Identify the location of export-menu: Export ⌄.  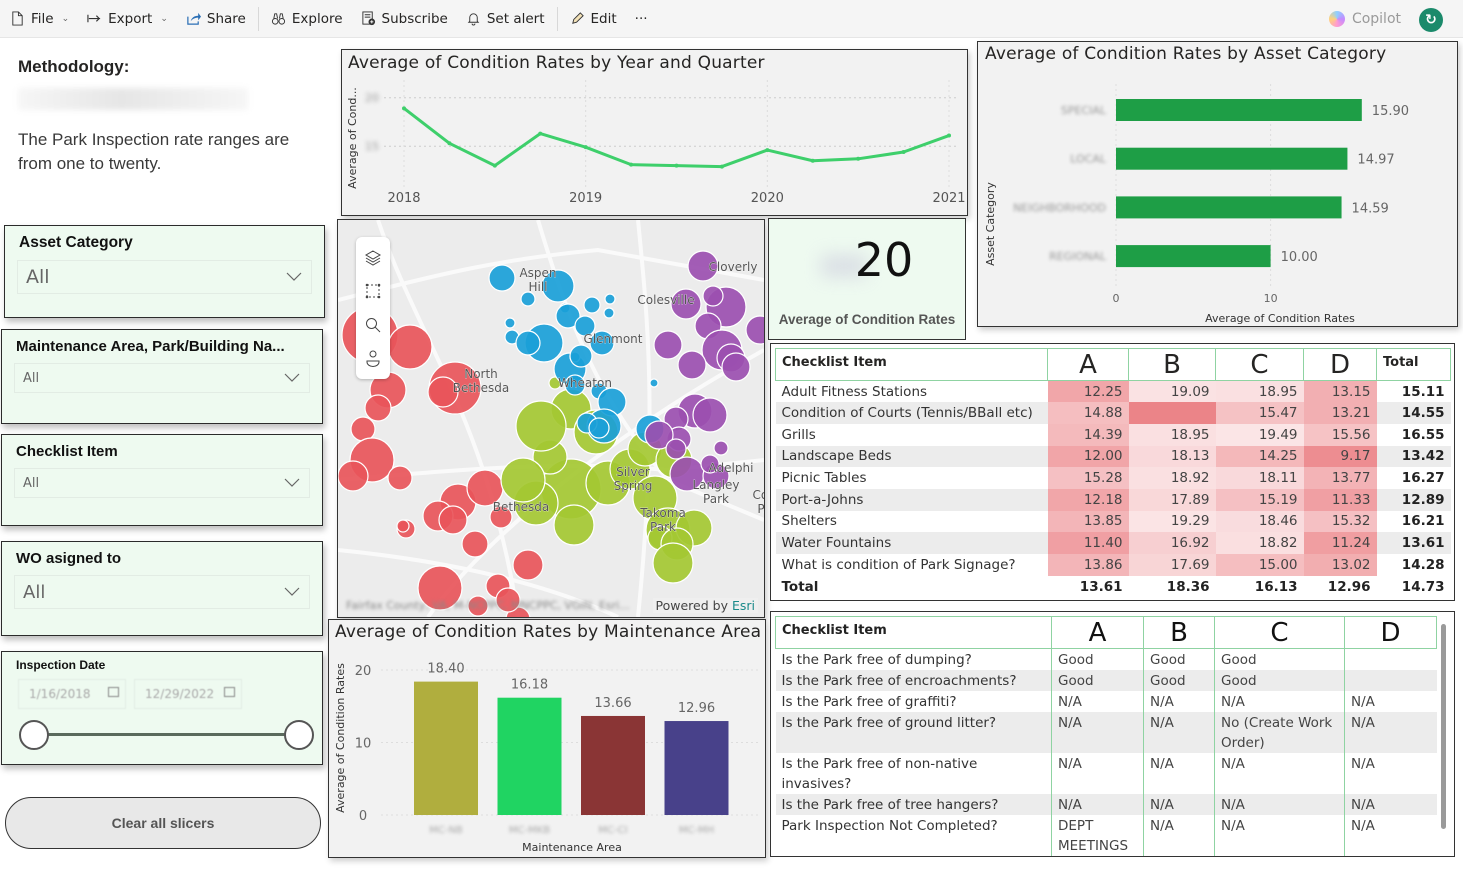
(127, 19).